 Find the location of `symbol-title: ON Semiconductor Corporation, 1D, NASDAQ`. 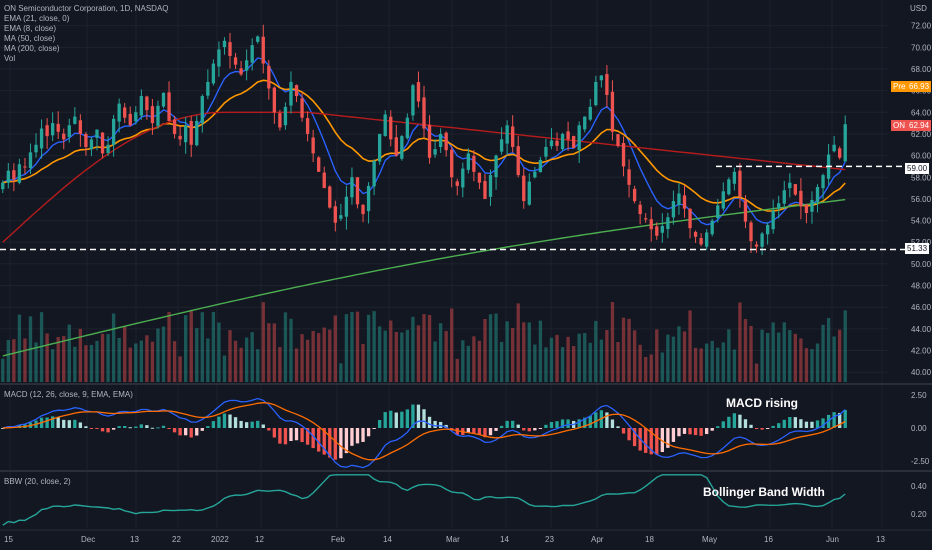

symbol-title: ON Semiconductor Corporation, 1D, NASDAQ is located at coordinates (86, 8).